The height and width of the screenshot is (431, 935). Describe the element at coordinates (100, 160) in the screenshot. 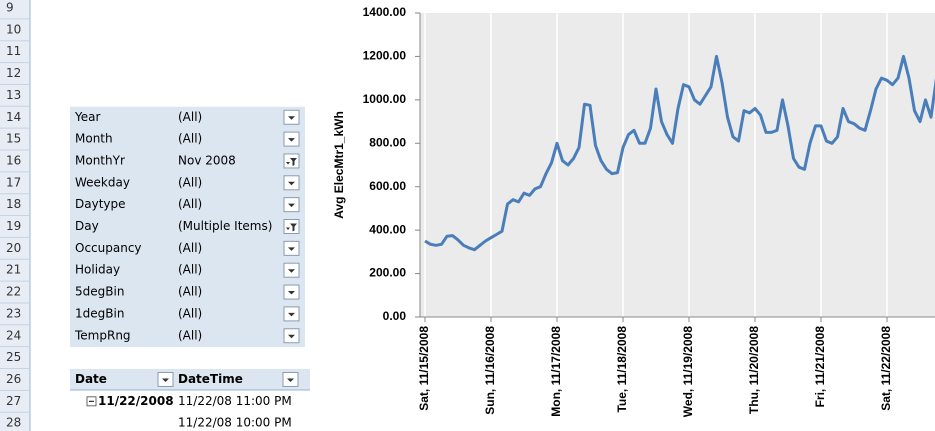

I see `filter-field: MonthYr` at that location.